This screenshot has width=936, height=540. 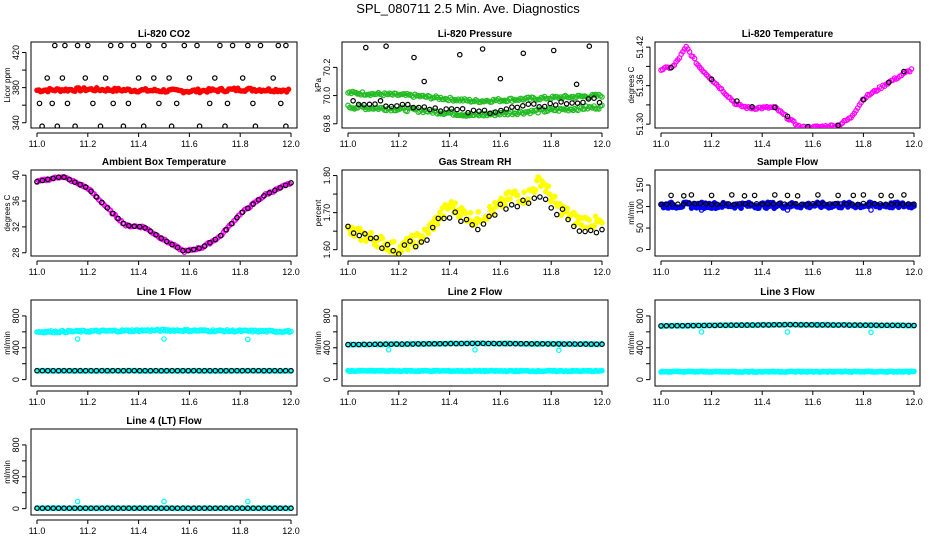 I want to click on y-axis-label: Licor ppm, so click(x=7, y=84).